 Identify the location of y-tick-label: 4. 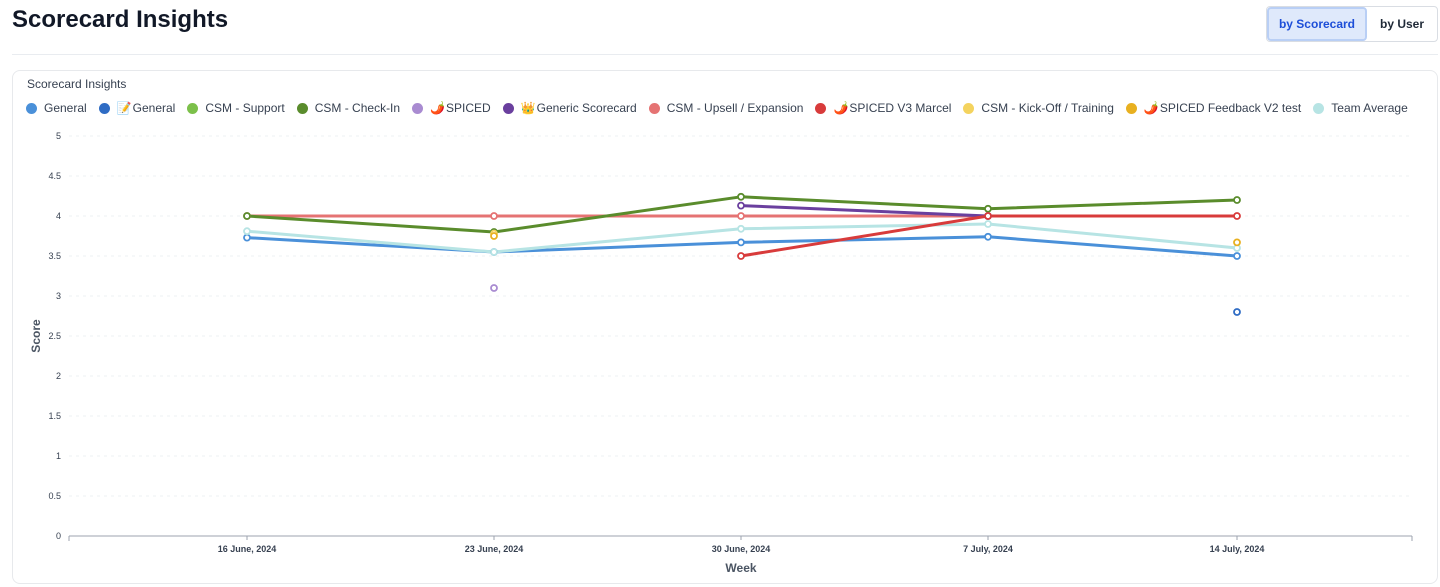
(58, 216).